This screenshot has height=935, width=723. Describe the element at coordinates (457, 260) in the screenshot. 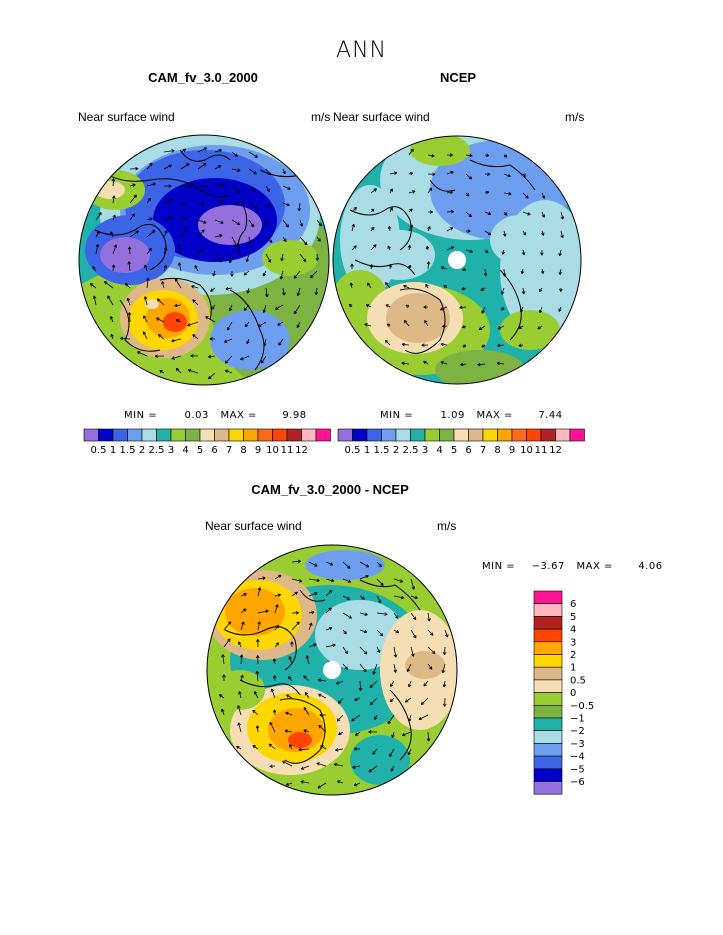

I see `obs-map-boundary` at that location.